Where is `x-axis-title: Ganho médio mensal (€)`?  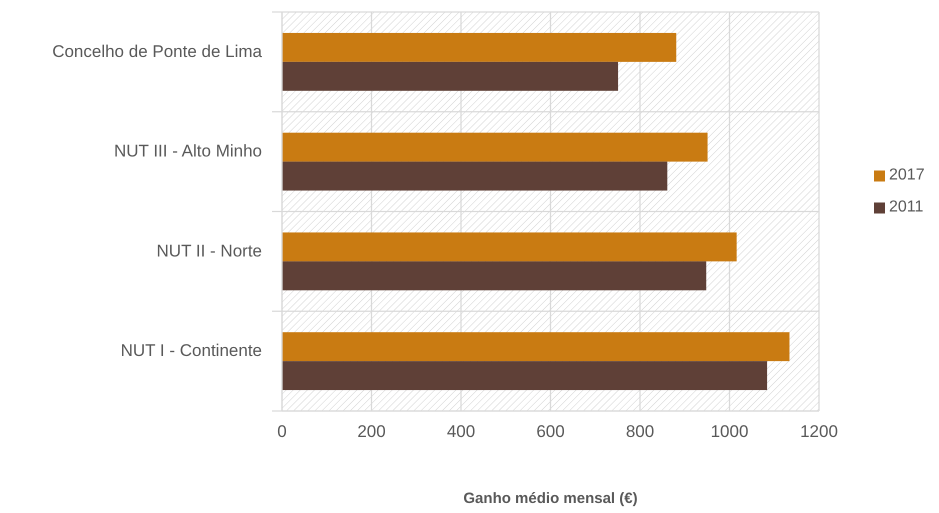 x-axis-title: Ganho médio mensal (€) is located at coordinates (550, 498).